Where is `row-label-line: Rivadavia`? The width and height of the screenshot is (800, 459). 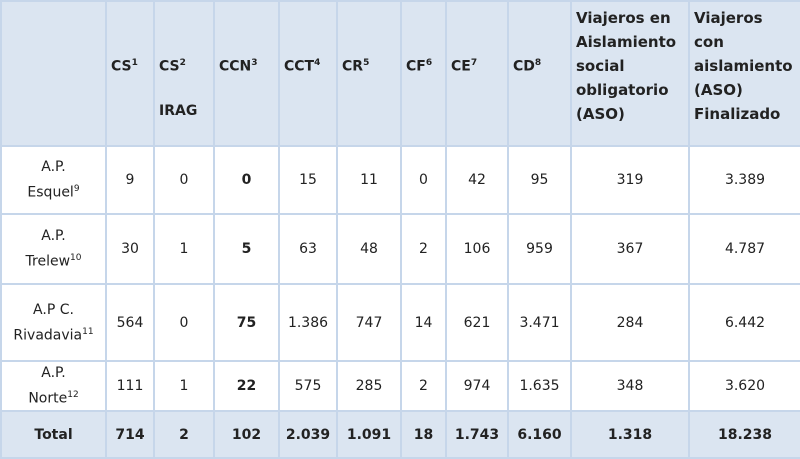
row-label-line: Rivadavia is located at coordinates (48, 335).